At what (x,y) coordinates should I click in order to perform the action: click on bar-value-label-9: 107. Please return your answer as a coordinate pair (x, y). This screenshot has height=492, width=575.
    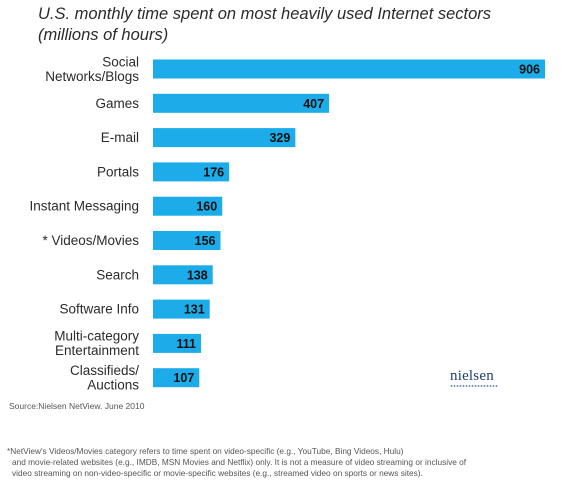
    Looking at the image, I should click on (183, 378).